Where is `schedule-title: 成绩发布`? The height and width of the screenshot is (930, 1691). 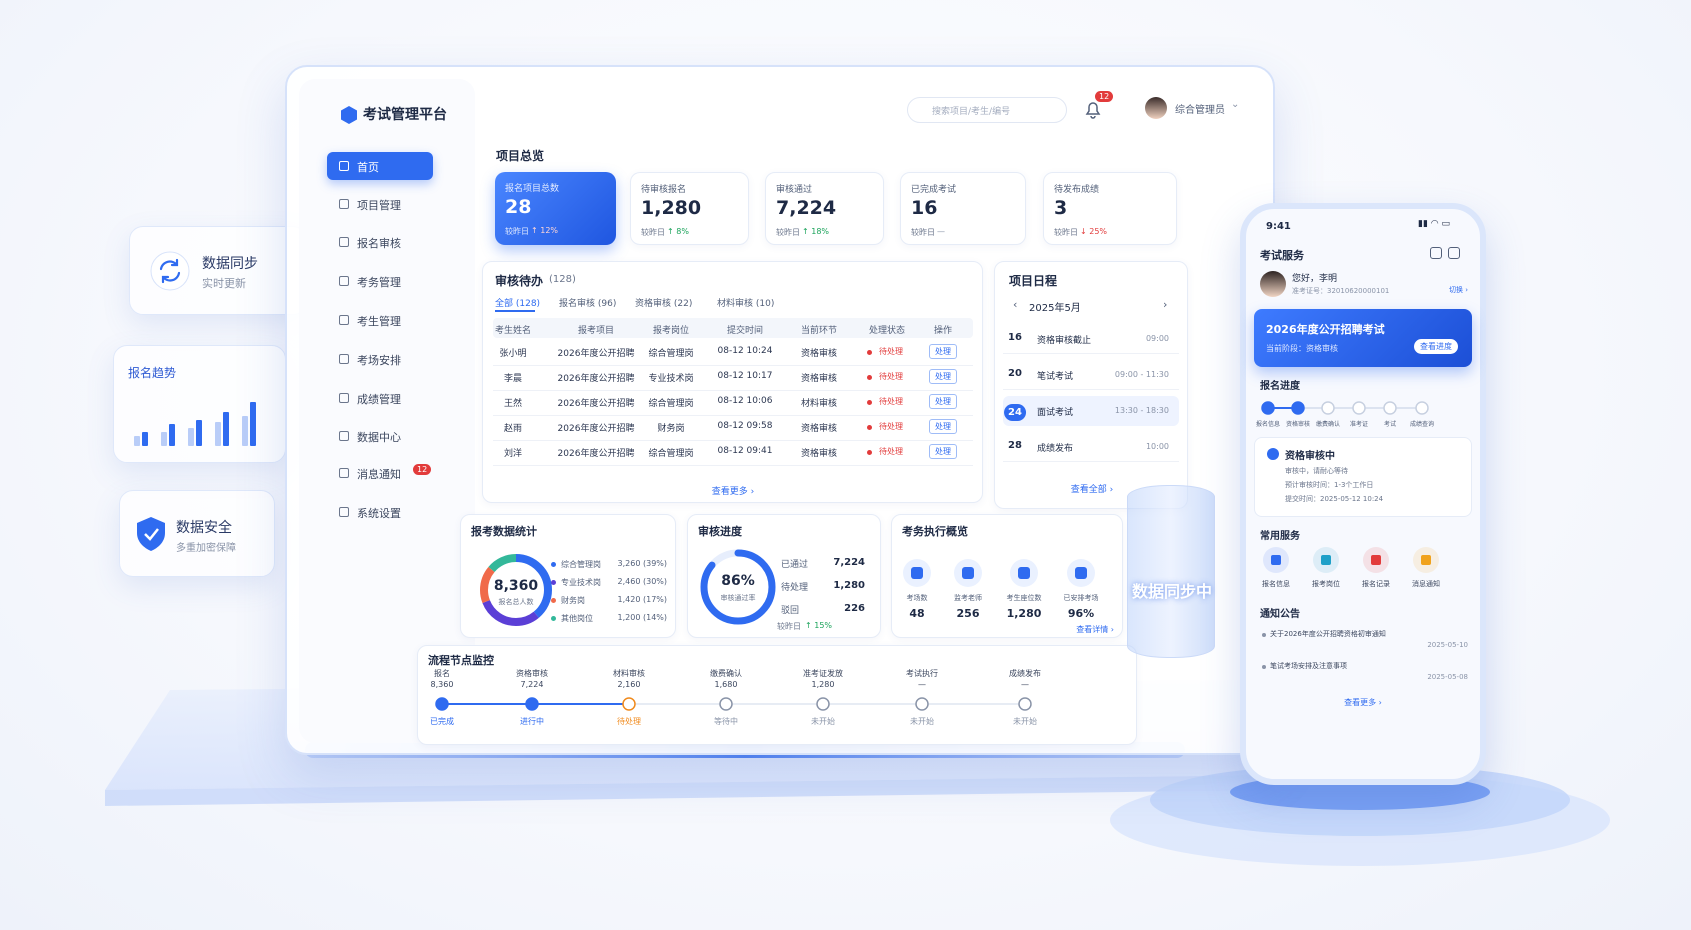 schedule-title: 成绩发布 is located at coordinates (1055, 449).